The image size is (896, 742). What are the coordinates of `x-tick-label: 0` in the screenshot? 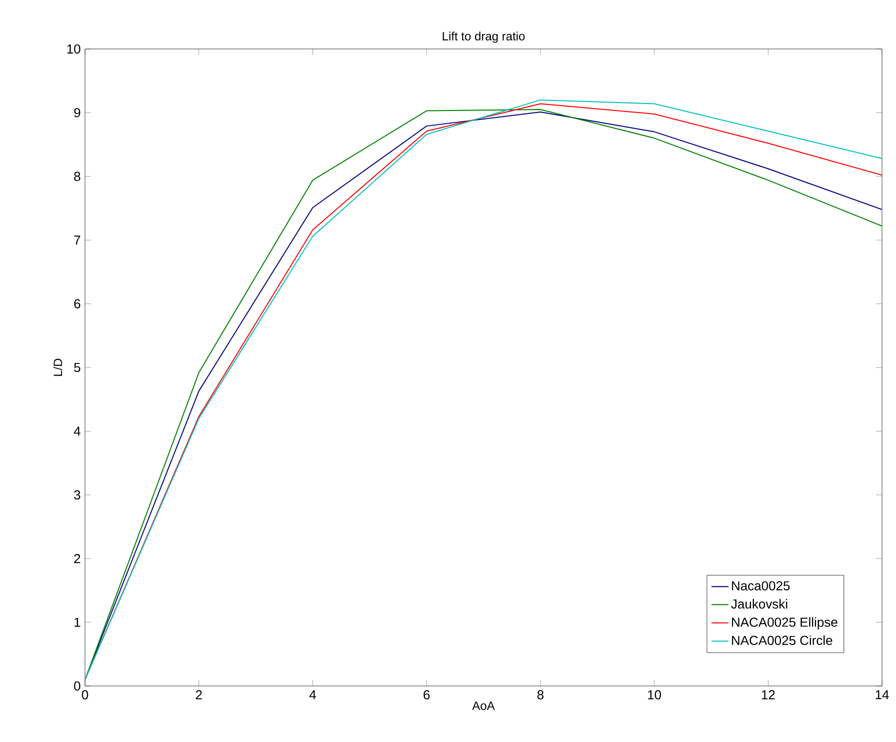 It's located at (85, 695).